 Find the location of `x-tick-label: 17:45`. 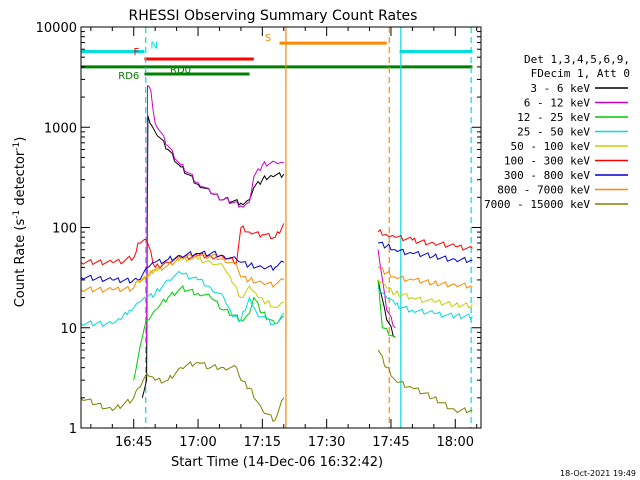

x-tick-label: 17:45 is located at coordinates (390, 442).